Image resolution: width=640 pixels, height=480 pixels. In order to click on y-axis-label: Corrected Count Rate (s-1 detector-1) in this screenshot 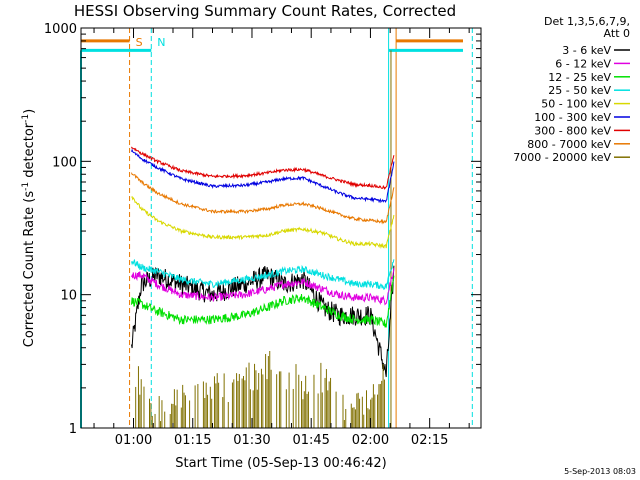, I will do `click(29, 228)`.